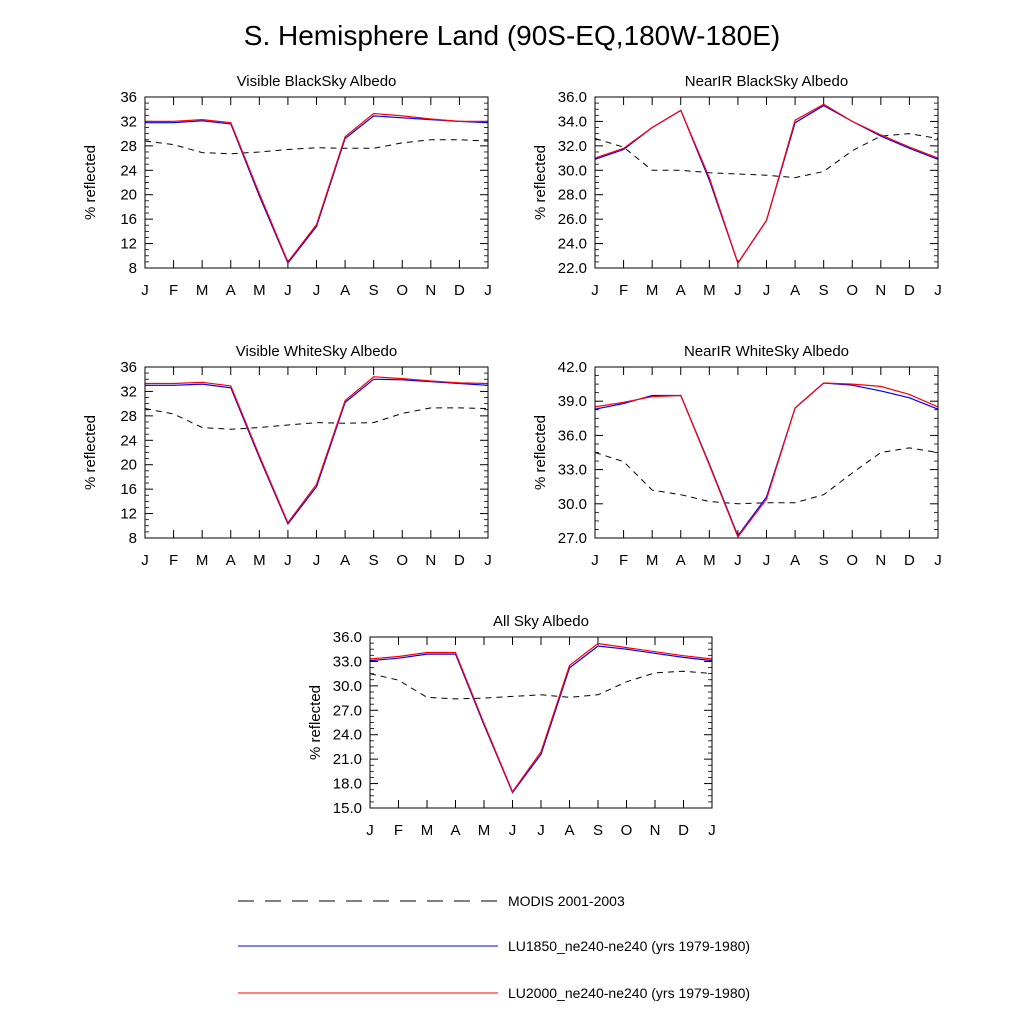 The height and width of the screenshot is (1029, 1024). What do you see at coordinates (766, 351) in the screenshot?
I see `chart-title: NearIR WhiteSky Albedo` at bounding box center [766, 351].